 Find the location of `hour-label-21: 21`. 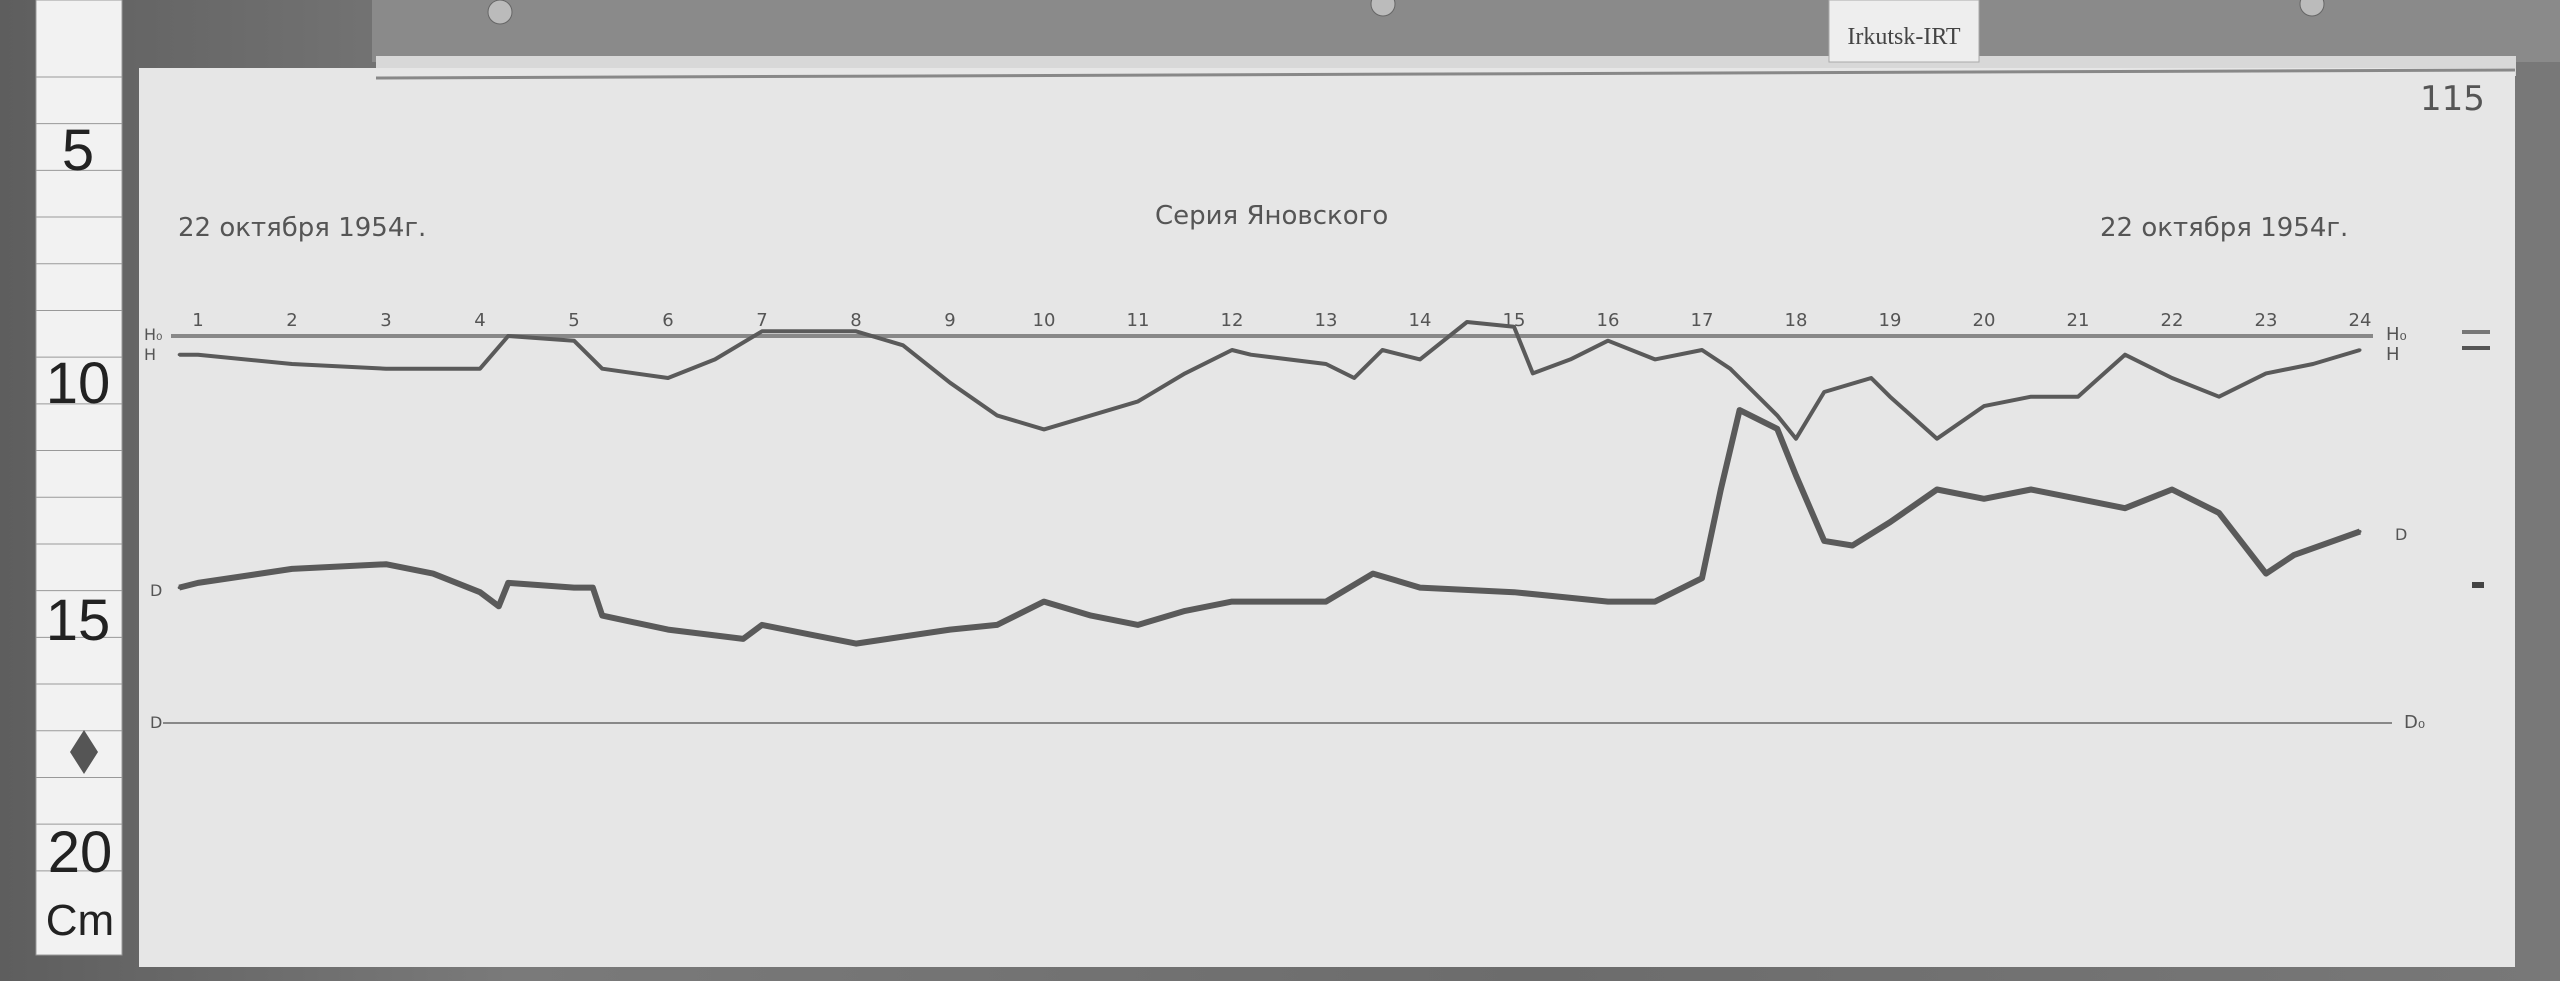

hour-label-21: 21 is located at coordinates (2078, 320).